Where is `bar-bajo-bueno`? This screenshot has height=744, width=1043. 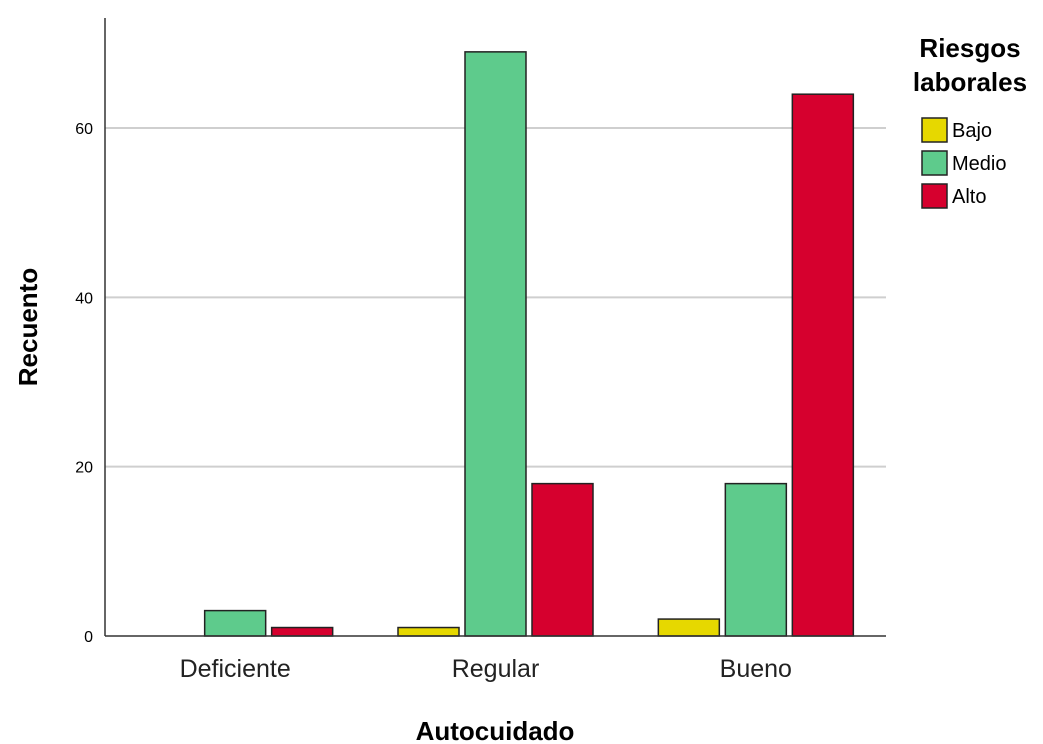
bar-bajo-bueno is located at coordinates (689, 627).